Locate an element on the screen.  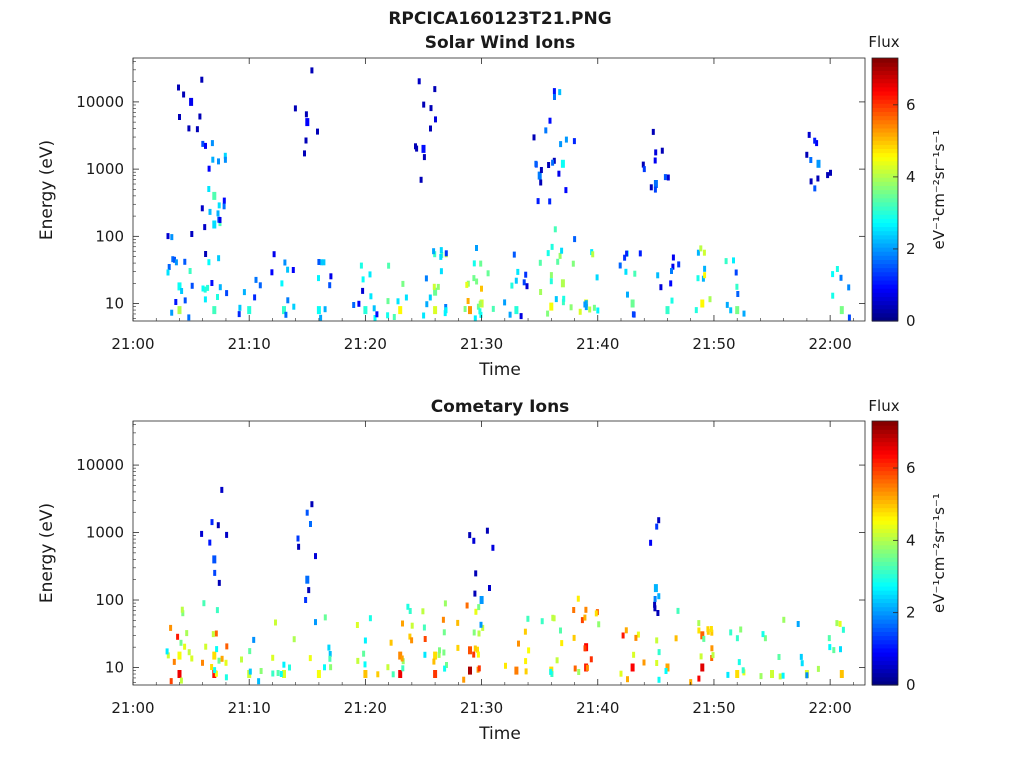
colorbar-frame is located at coordinates (885, 189).